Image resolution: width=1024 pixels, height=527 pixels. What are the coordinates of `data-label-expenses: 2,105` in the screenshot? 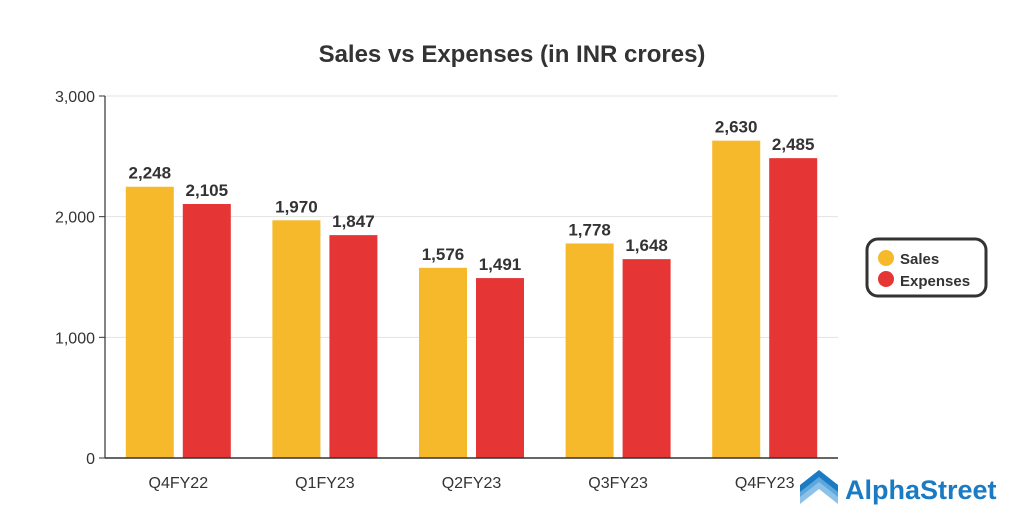 It's located at (207, 190).